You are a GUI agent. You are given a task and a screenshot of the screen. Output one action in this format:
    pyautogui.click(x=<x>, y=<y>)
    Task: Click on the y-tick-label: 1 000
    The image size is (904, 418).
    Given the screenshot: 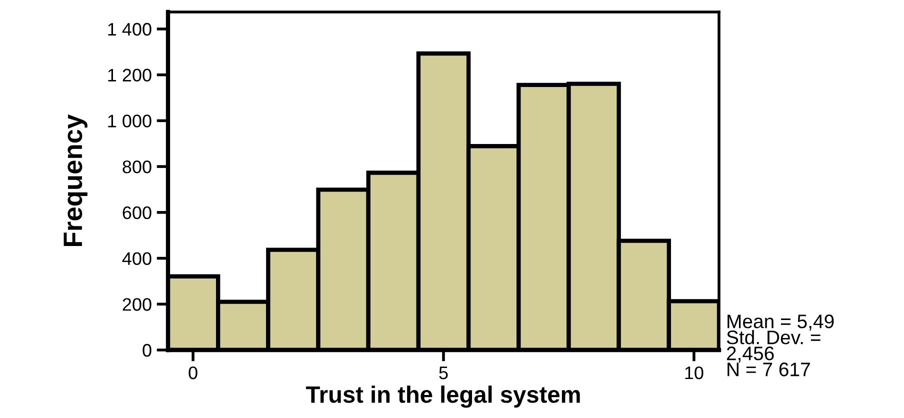 What is the action you would take?
    pyautogui.click(x=130, y=121)
    